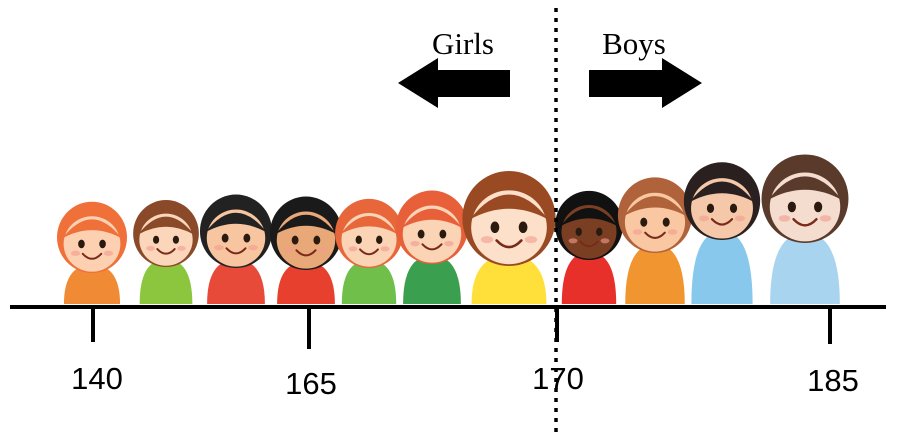 This screenshot has width=912, height=438. I want to click on girls-label: Girls, so click(463, 43).